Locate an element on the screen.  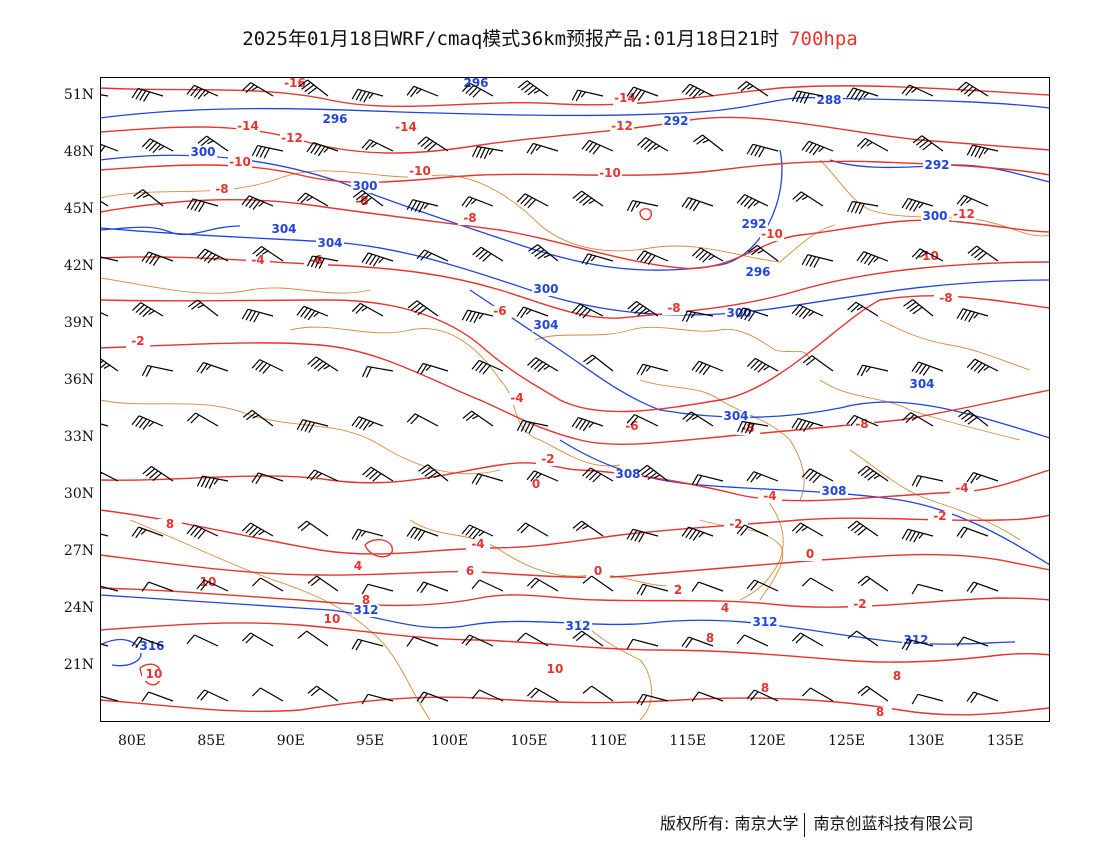
height-contour-line is located at coordinates (170, 230).